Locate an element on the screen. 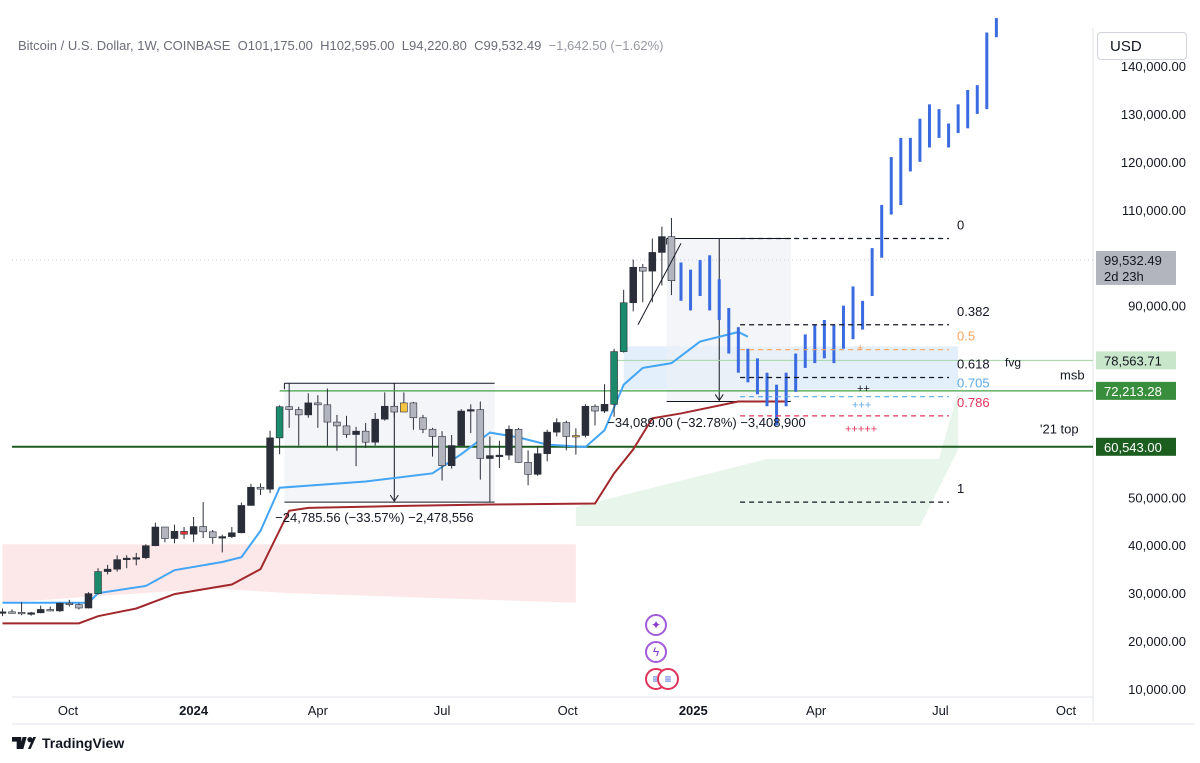  y-tick-label: 40,000.00 is located at coordinates (1157, 545).